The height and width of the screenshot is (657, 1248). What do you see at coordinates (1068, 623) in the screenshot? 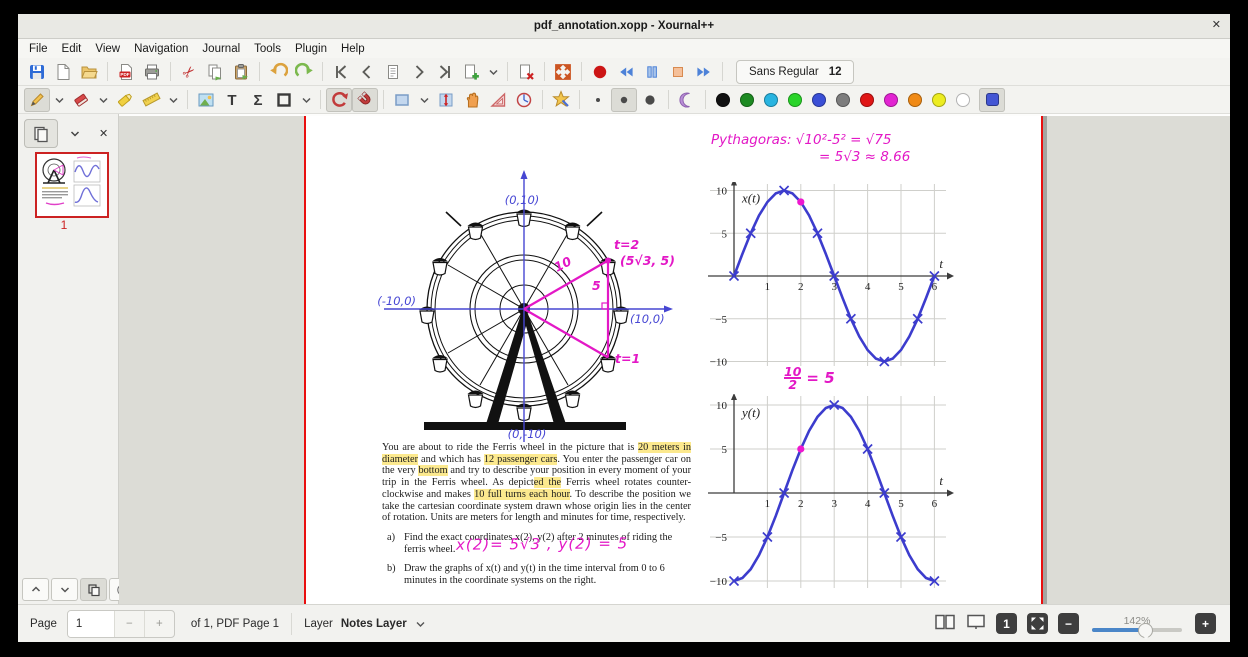
I see `zoom-out-button: −` at bounding box center [1068, 623].